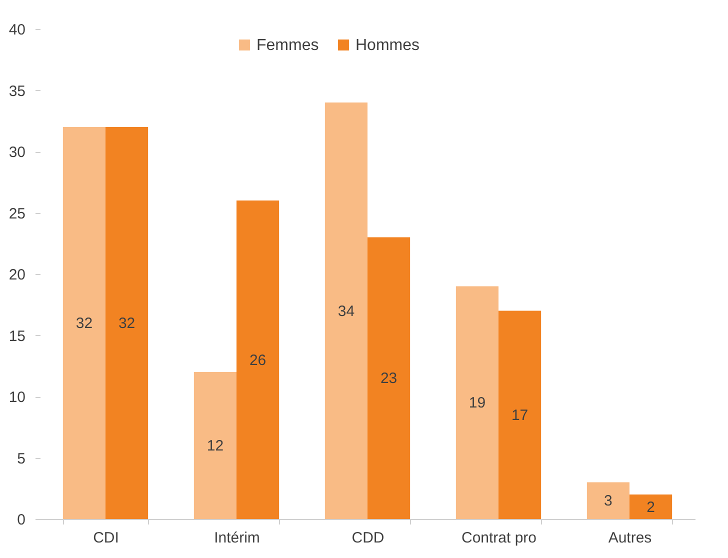  Describe the element at coordinates (17, 213) in the screenshot. I see `y-tick-label: 25` at that location.